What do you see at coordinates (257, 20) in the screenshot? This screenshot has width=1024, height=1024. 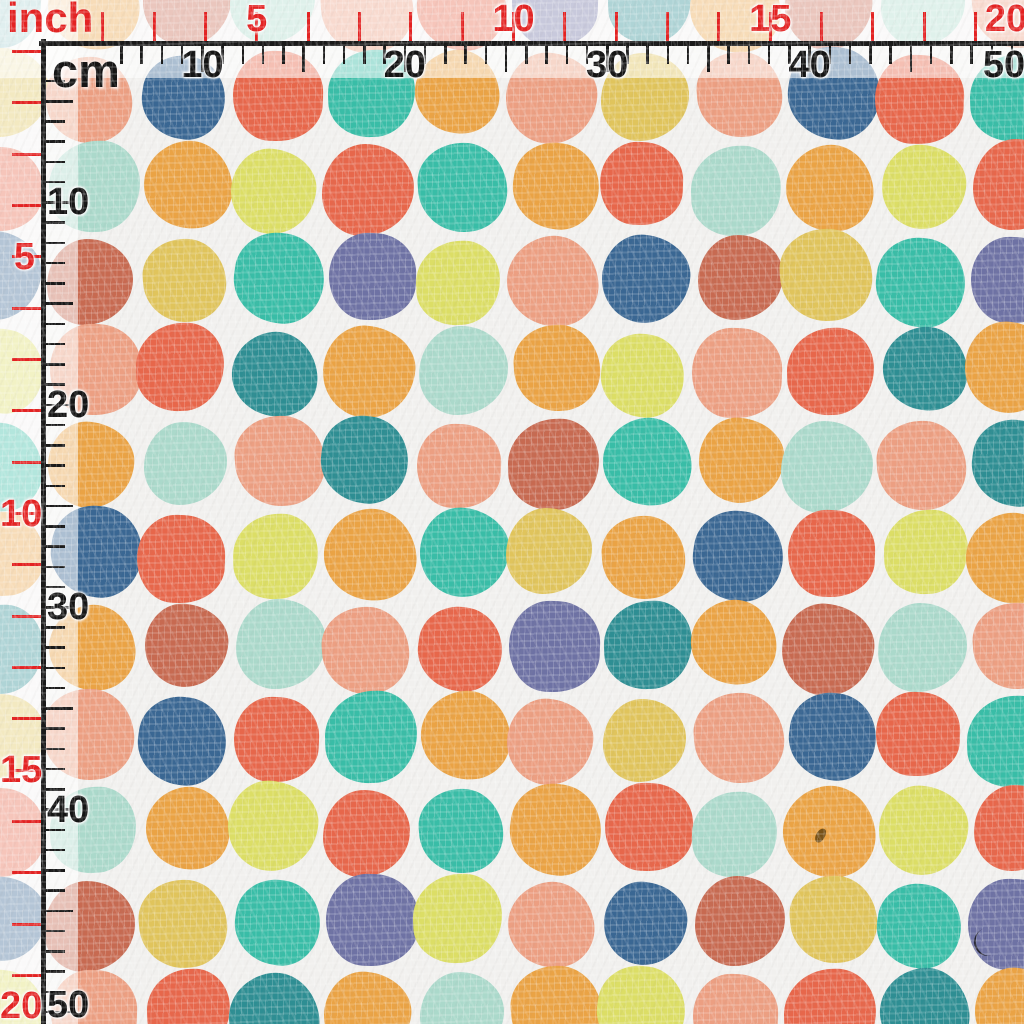 I see `top-inch-number: 5` at bounding box center [257, 20].